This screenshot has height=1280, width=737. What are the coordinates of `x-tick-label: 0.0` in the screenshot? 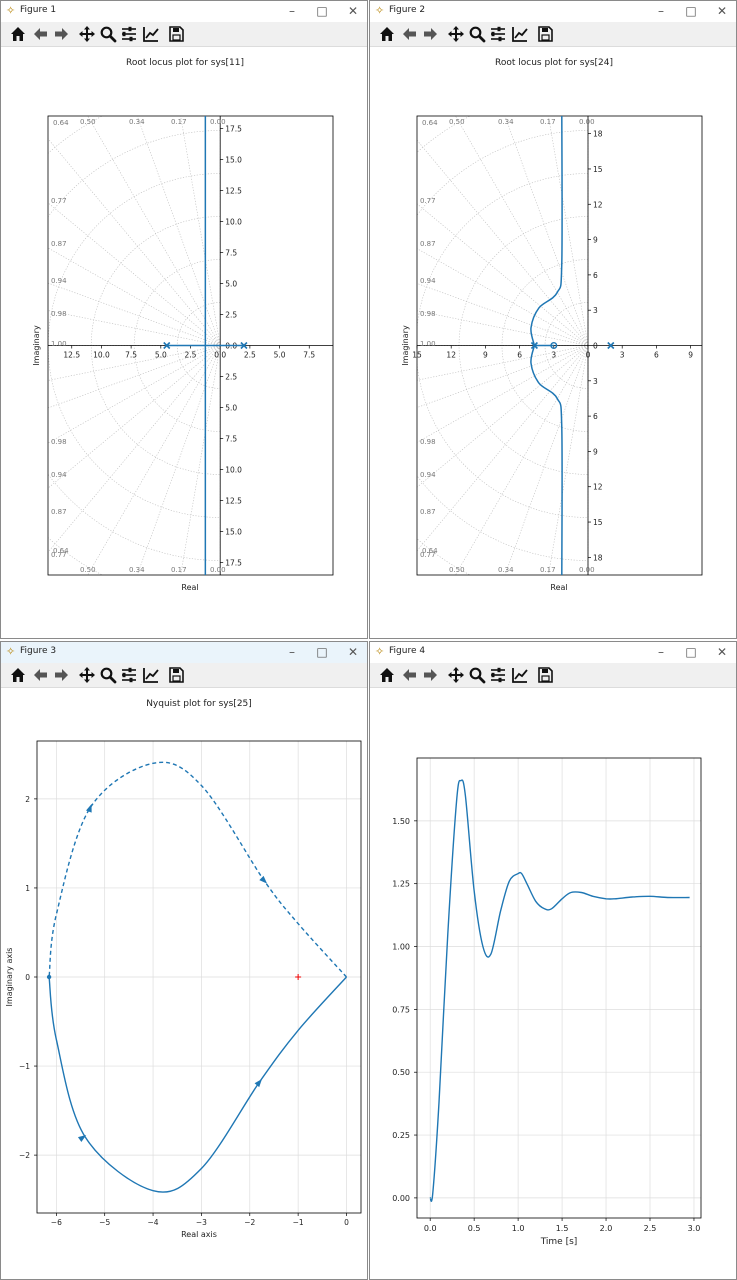 It's located at (430, 1228).